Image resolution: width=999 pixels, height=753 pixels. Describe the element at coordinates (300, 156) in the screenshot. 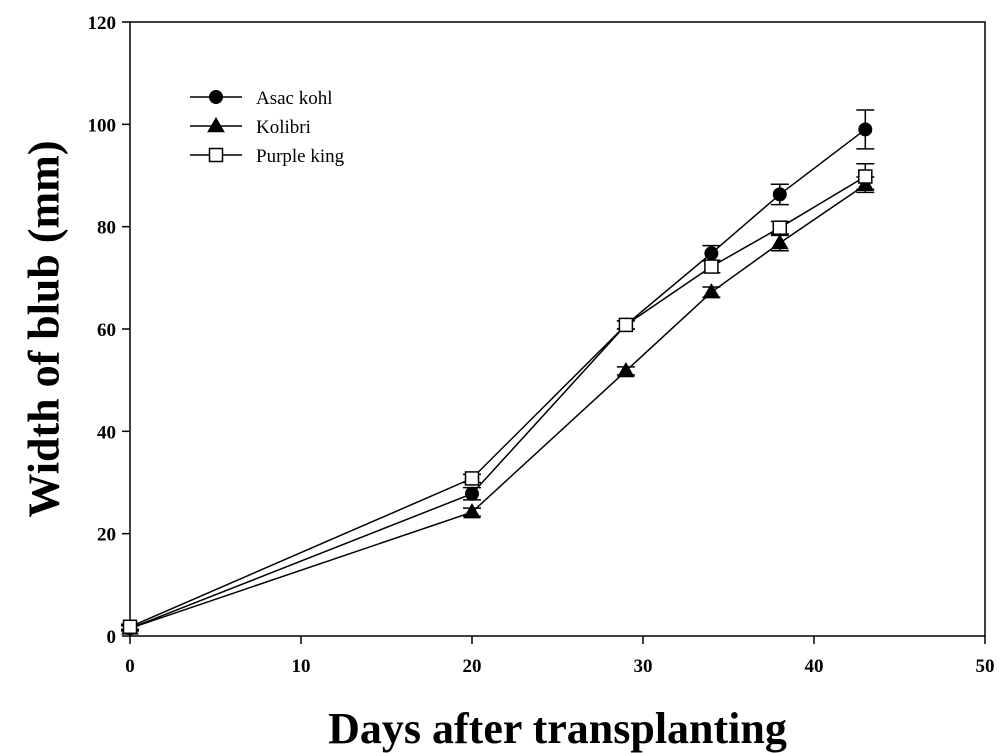

I see `legend-label: Purple king` at that location.